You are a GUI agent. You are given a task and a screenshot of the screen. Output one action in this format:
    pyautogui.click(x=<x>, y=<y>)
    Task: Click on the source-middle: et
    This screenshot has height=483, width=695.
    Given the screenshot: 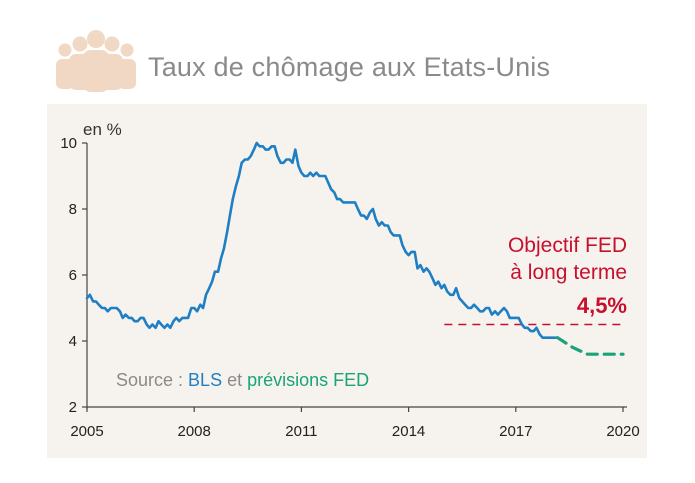 What is the action you would take?
    pyautogui.click(x=237, y=380)
    